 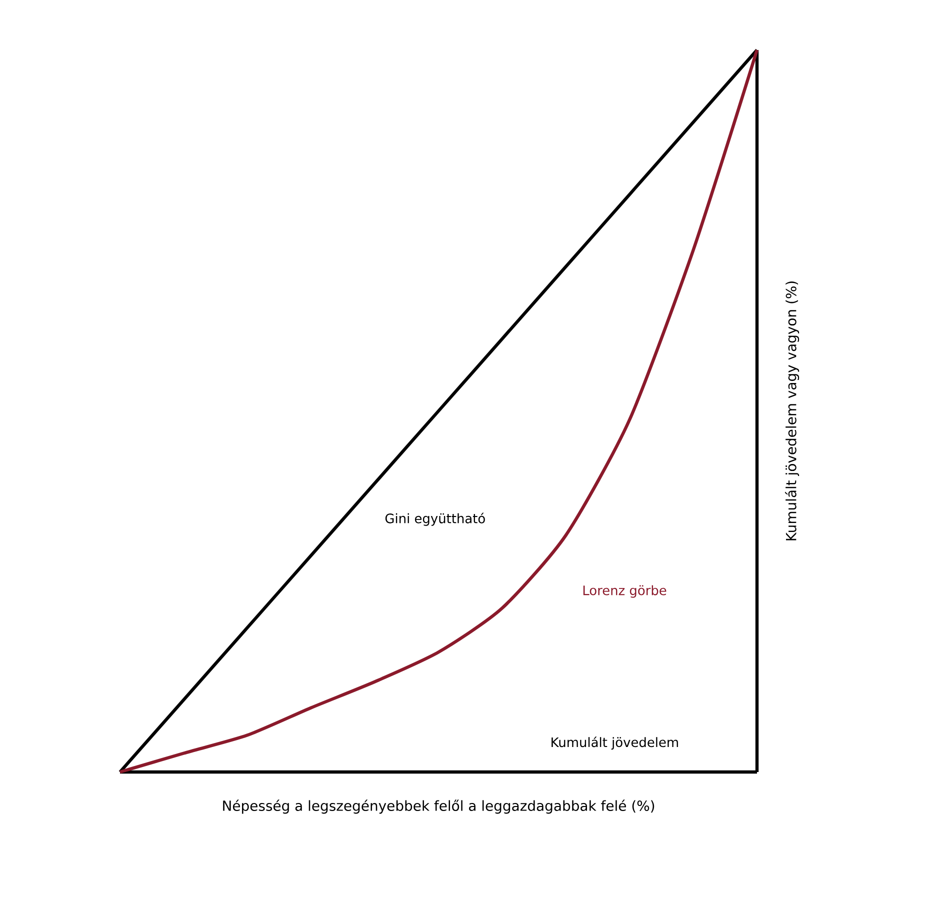 What do you see at coordinates (435, 519) in the screenshot?
I see `annotation: Gini együttható` at bounding box center [435, 519].